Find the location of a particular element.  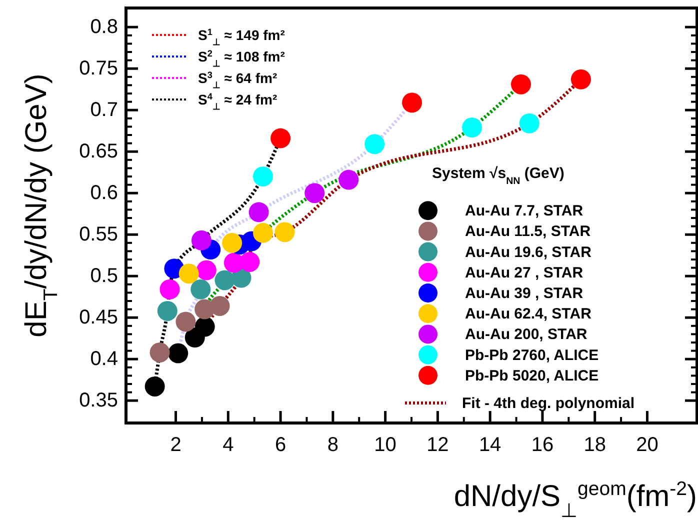

y-tick-label: 0.6 is located at coordinates (104, 193).